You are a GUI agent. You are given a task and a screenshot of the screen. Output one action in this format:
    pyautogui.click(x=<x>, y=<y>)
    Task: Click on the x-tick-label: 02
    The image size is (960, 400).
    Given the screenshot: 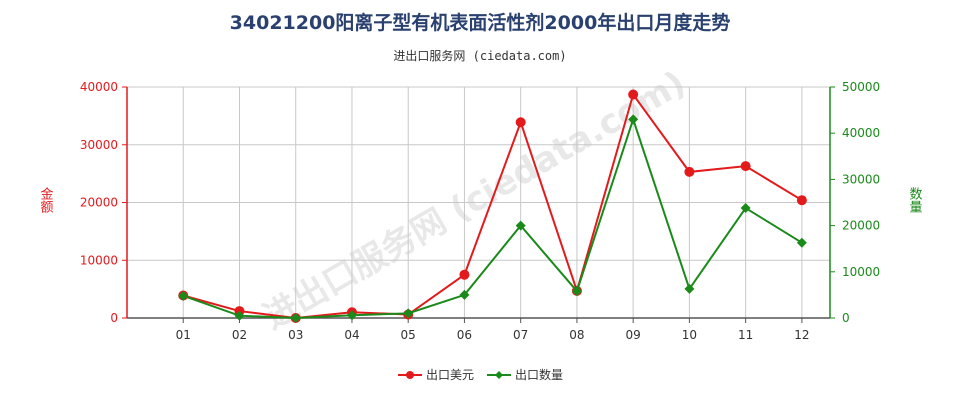 What is the action you would take?
    pyautogui.click(x=239, y=335)
    